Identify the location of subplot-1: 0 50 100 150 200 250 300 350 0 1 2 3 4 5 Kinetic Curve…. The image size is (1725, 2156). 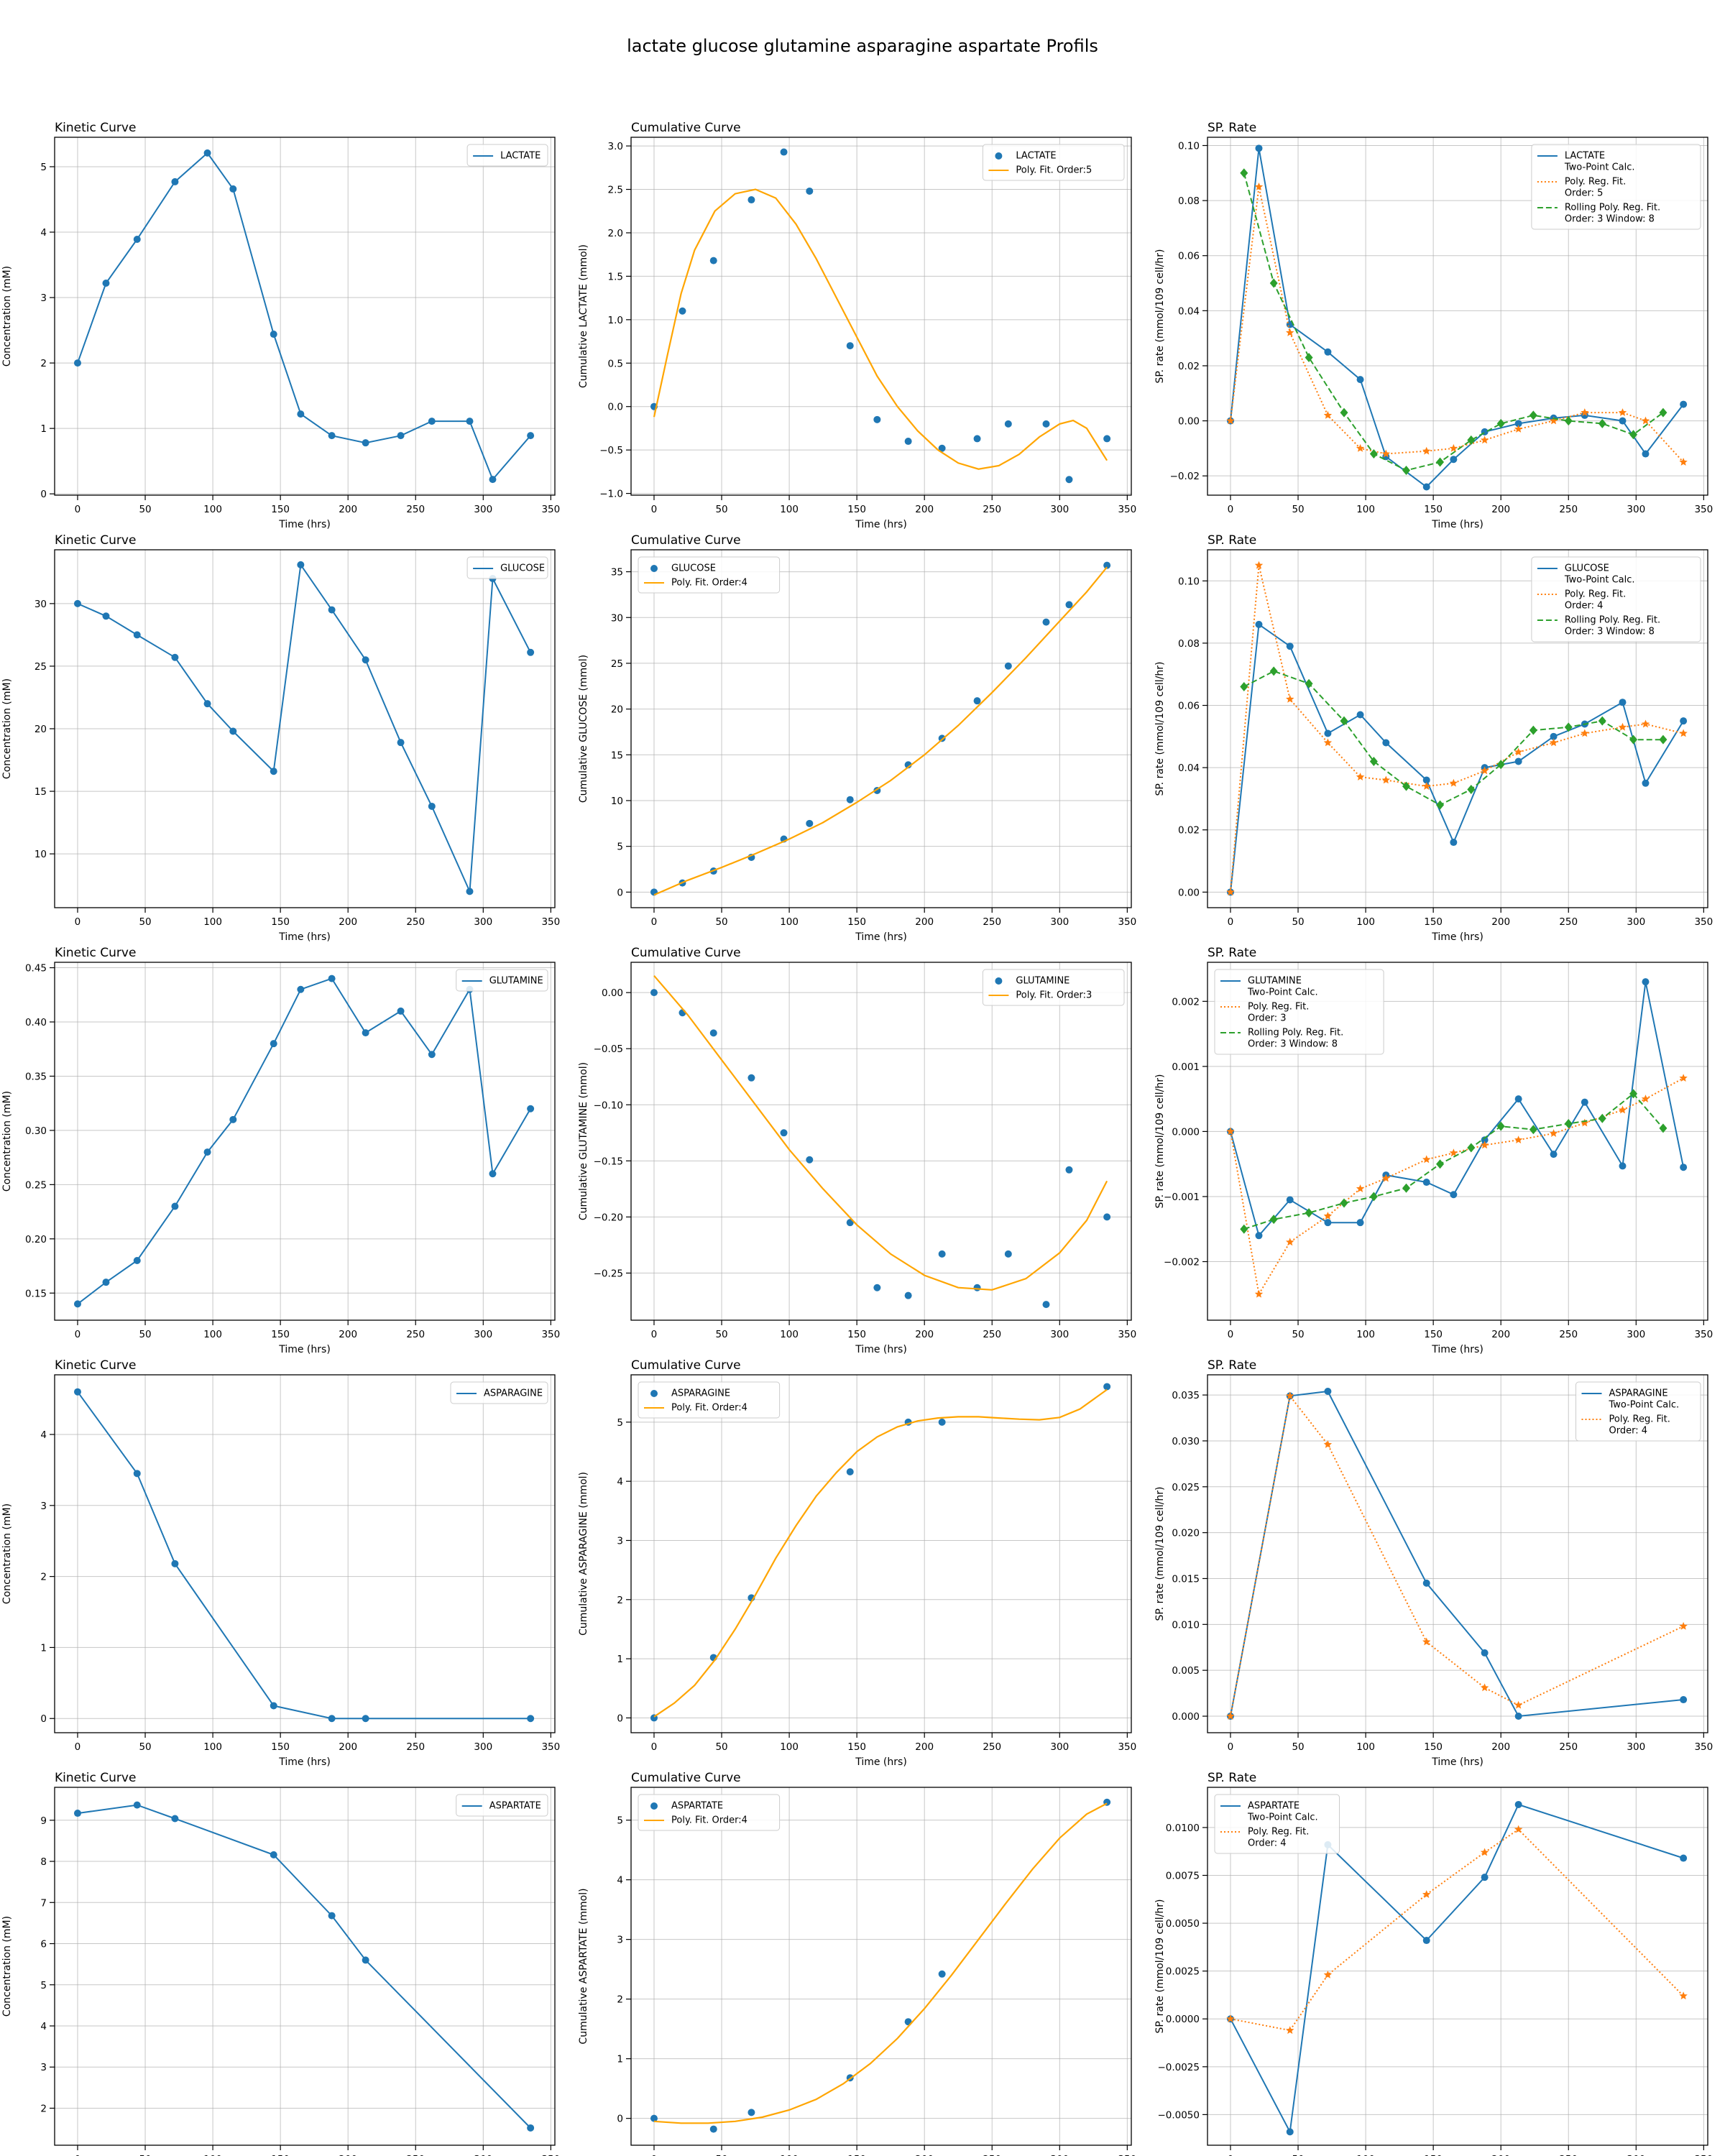
(280, 326).